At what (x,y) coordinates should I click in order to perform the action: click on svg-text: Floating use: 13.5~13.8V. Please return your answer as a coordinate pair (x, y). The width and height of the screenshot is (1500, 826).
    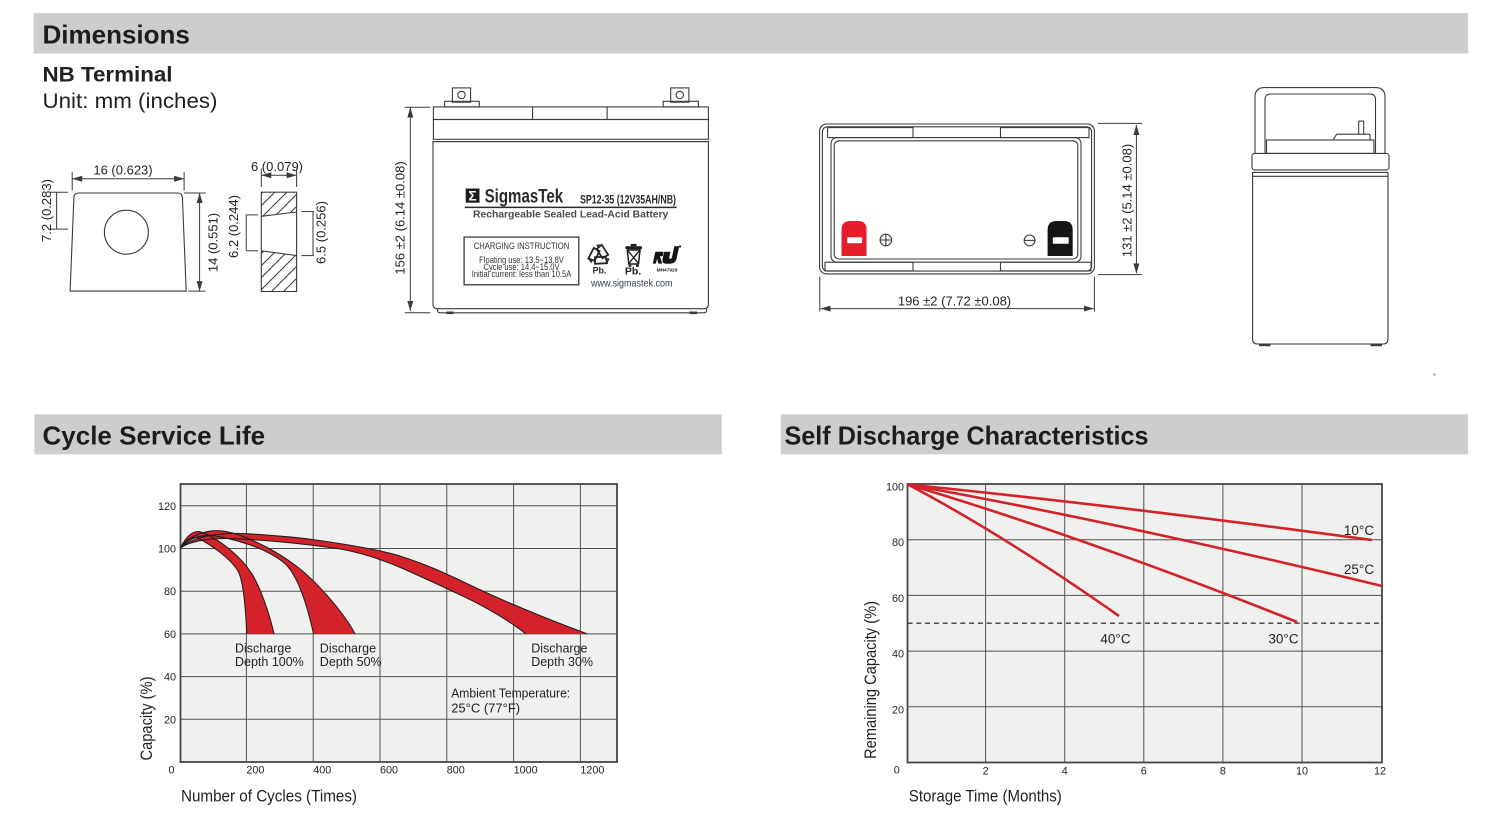
    Looking at the image, I should click on (521, 260).